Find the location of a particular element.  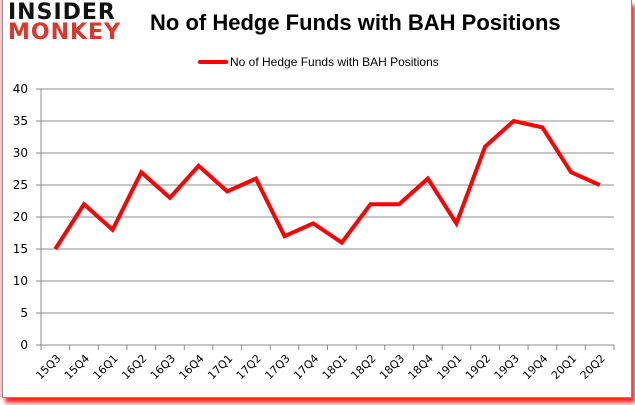

x-tick-label: 20Q1 is located at coordinates (564, 367).